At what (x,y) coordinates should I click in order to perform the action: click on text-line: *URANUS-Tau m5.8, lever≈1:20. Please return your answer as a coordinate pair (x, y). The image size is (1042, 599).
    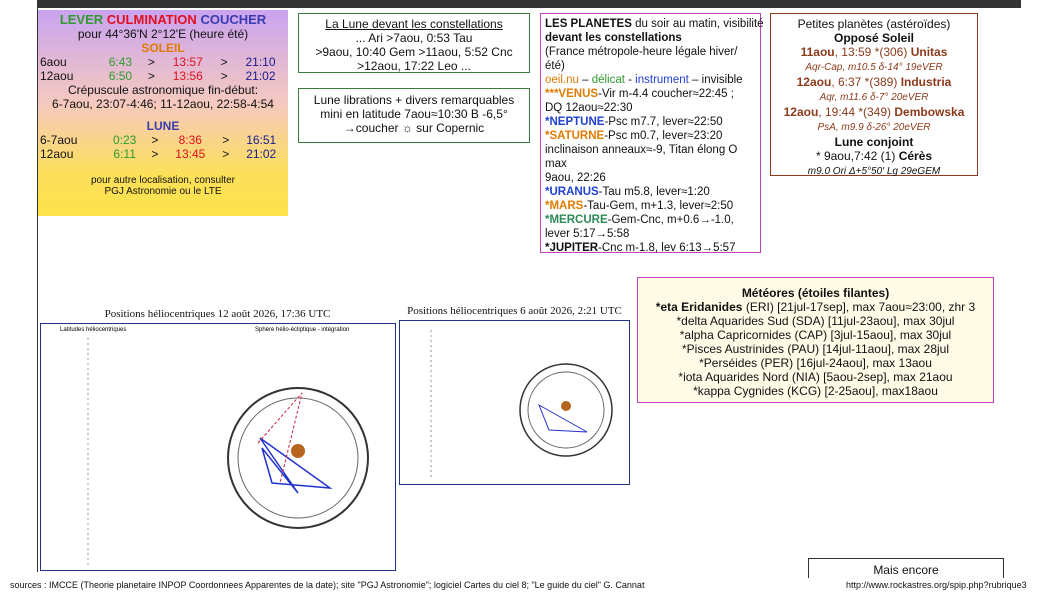
    Looking at the image, I should click on (650, 192).